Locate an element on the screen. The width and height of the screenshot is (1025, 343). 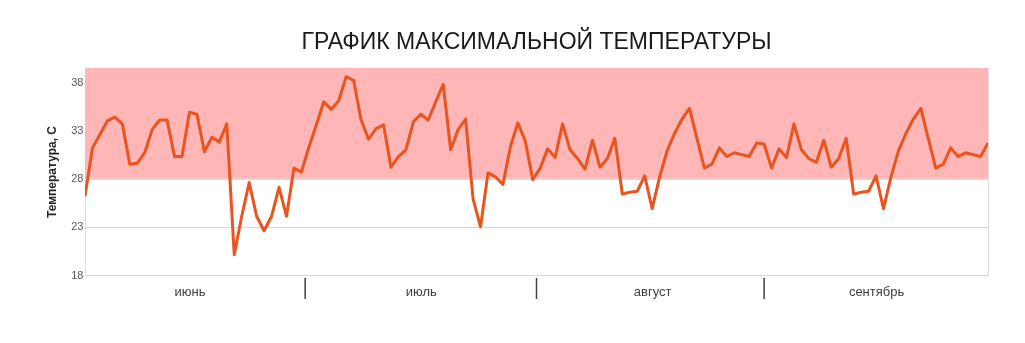
chart-title: ГРАФИК МАКСИМАЛЬНОЙ ТЕМПЕРАТУРЫ is located at coordinates (536, 40).